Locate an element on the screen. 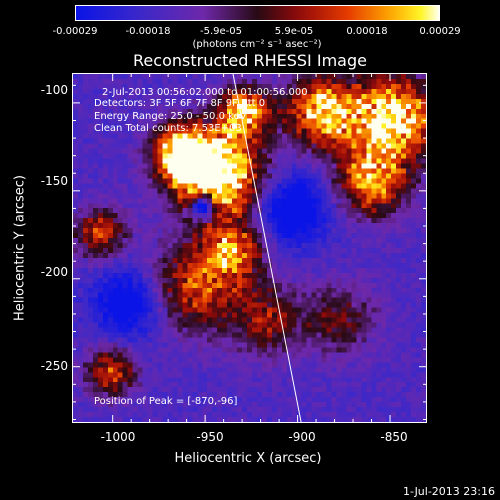 Image resolution: width=500 pixels, height=500 pixels. colorbar is located at coordinates (257, 13).